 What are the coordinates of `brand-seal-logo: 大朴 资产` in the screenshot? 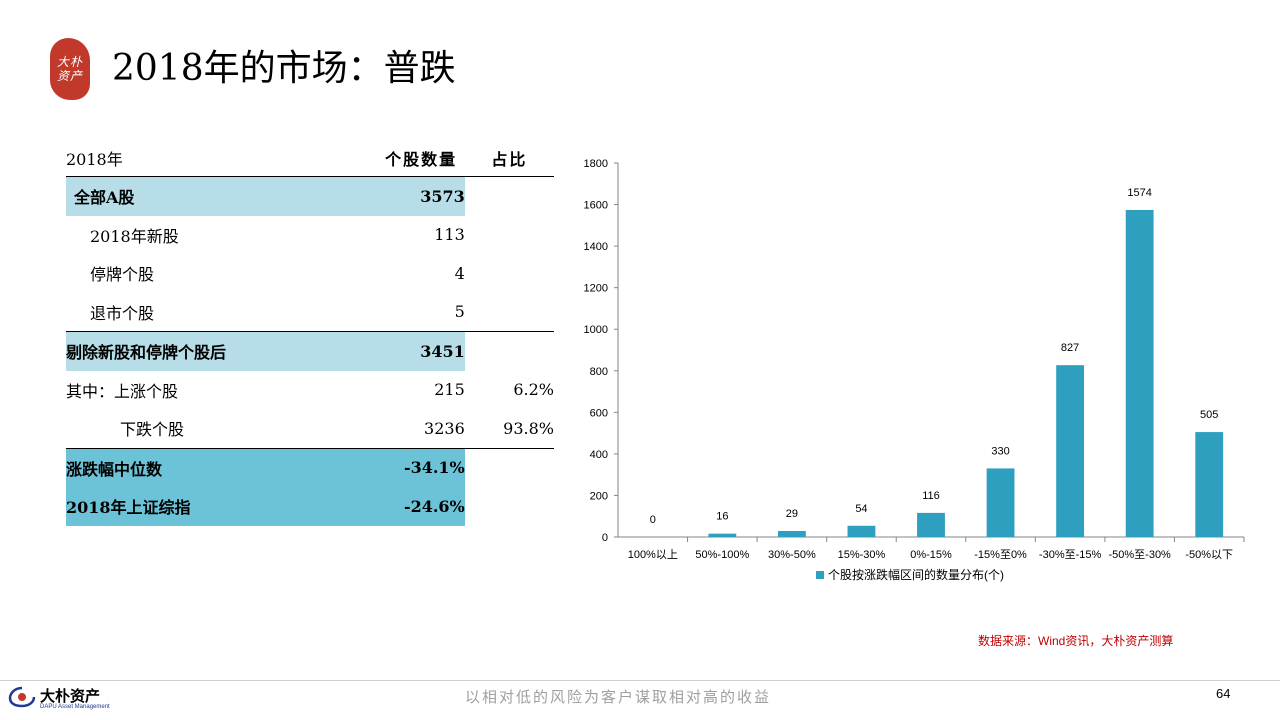 It's located at (70, 69).